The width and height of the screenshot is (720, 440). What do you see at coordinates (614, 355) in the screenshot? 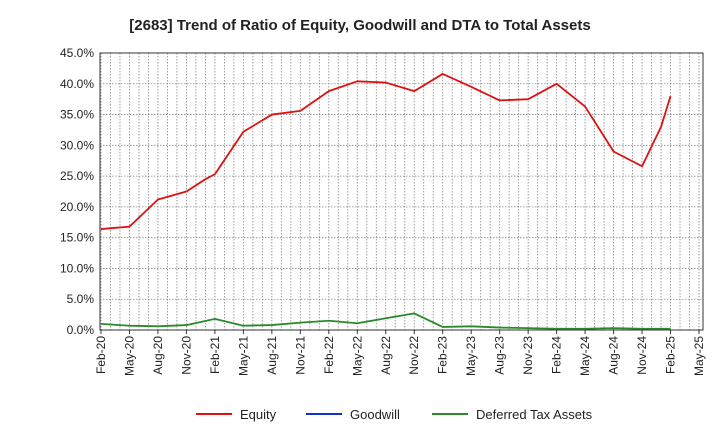
I see `x-tick-label: Aug-24` at bounding box center [614, 355].